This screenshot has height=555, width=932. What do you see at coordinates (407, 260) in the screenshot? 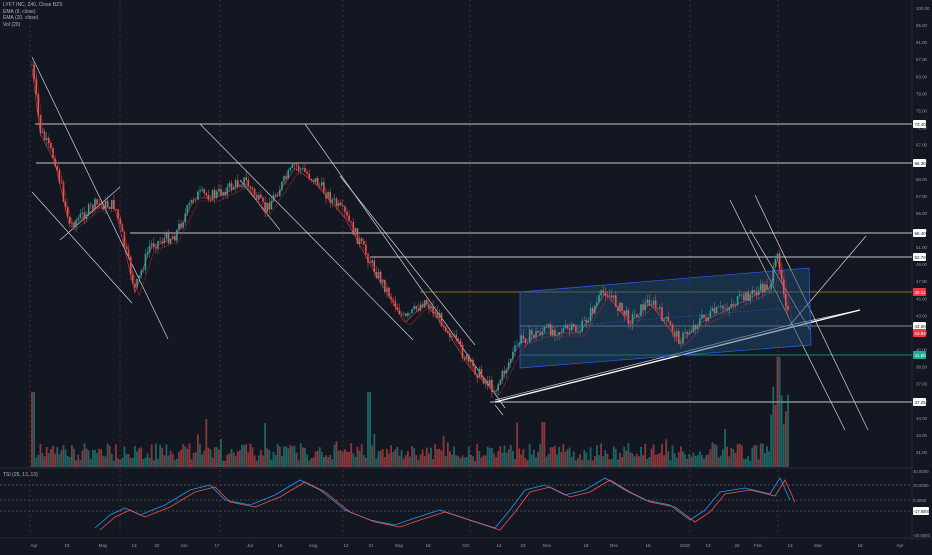
I see `trend-line` at bounding box center [407, 260].